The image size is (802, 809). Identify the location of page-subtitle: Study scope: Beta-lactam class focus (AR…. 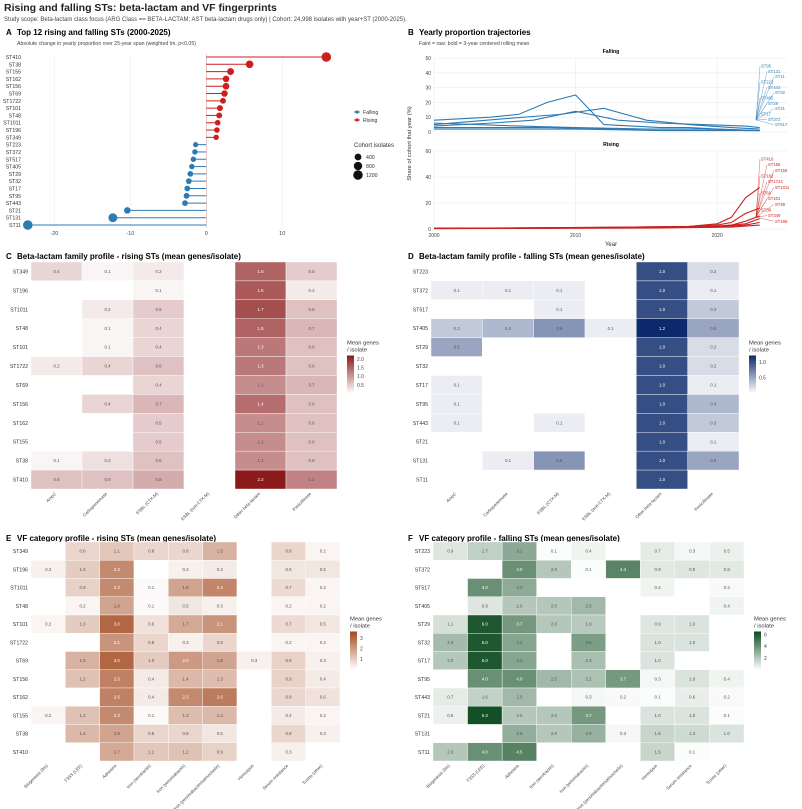
(205, 20).